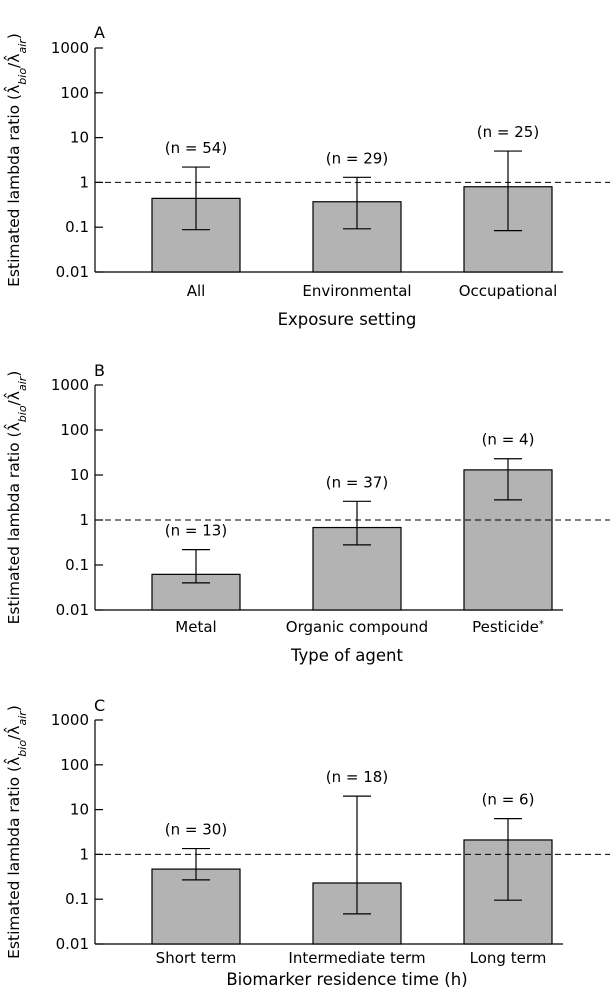 The image size is (614, 994). Describe the element at coordinates (347, 319) in the screenshot. I see `x-axis-label: Exposure setting` at that location.